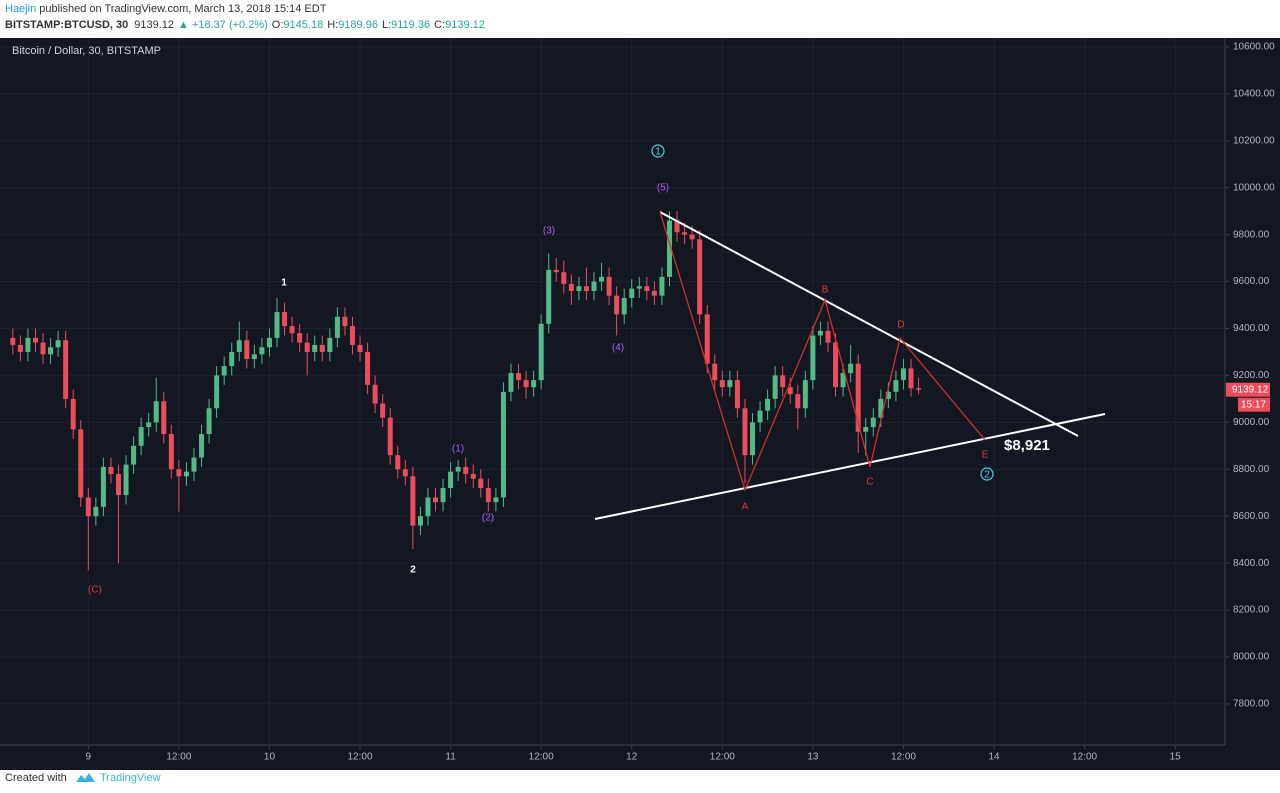 This screenshot has height=793, width=1280. I want to click on wave-label: E, so click(985, 455).